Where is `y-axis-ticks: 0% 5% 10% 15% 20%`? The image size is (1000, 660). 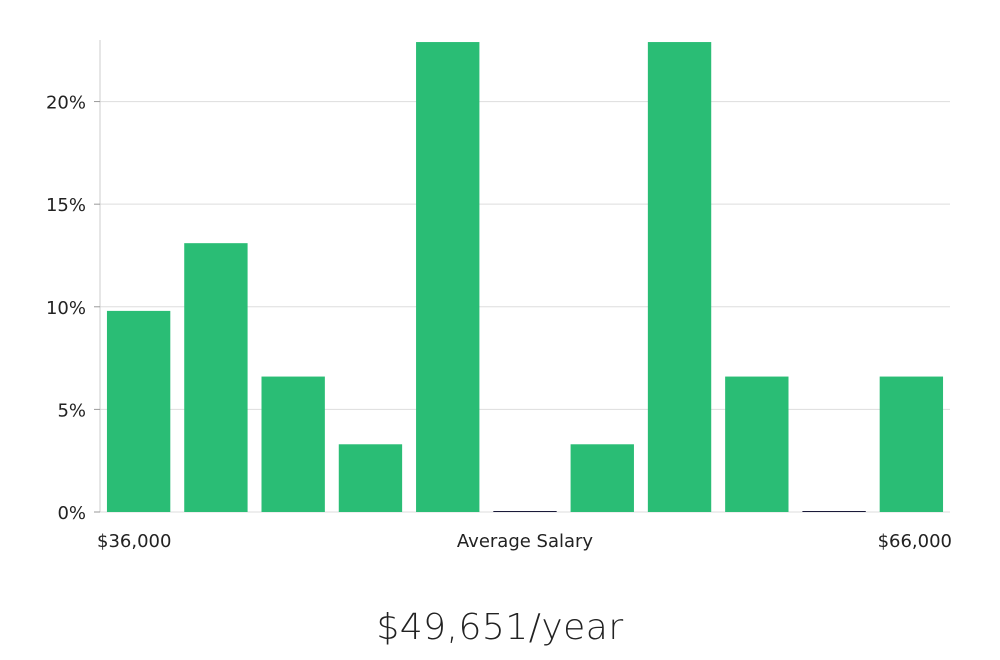
y-axis-ticks: 0% 5% 10% 15% 20% is located at coordinates (73, 308).